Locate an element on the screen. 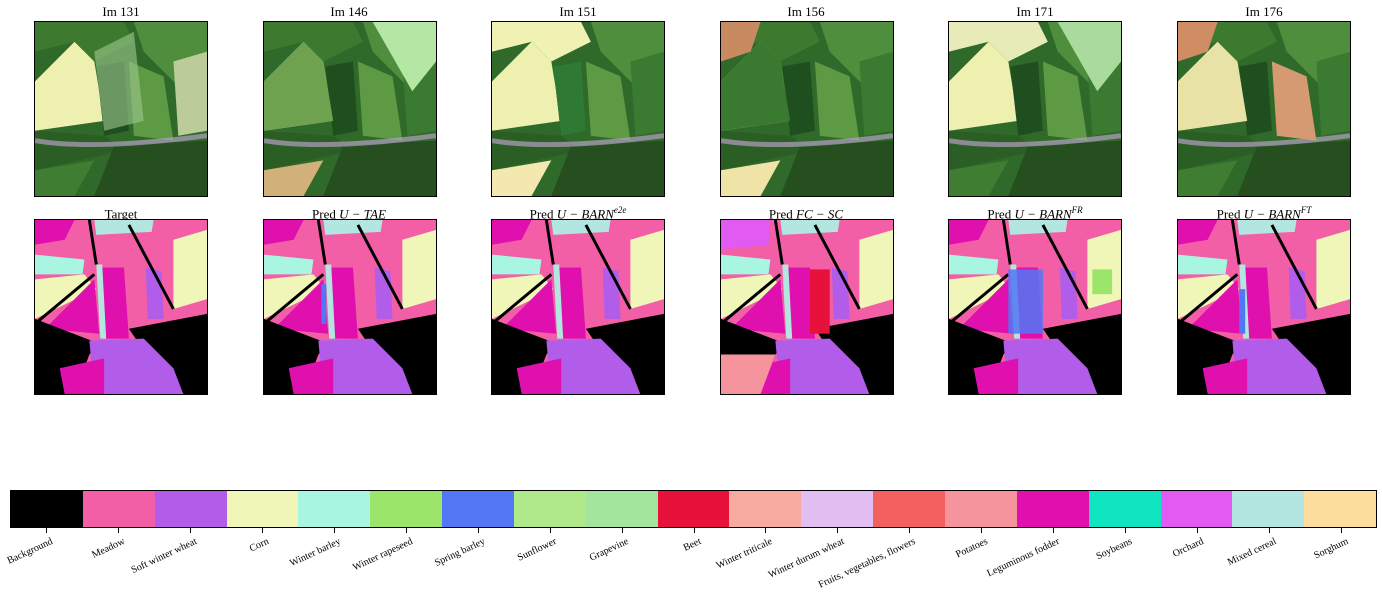 This screenshot has height=597, width=1382. colorbar-label: Winter triticale is located at coordinates (744, 554).